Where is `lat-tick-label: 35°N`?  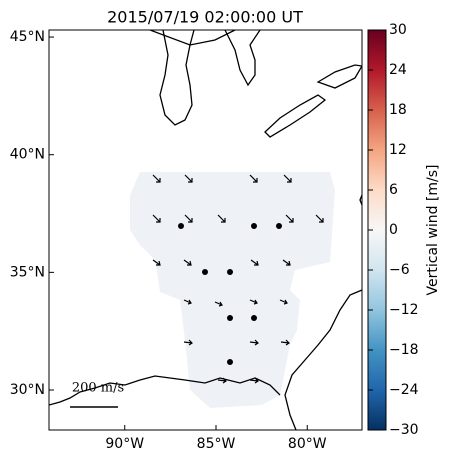 lat-tick-label: 35°N is located at coordinates (27, 272).